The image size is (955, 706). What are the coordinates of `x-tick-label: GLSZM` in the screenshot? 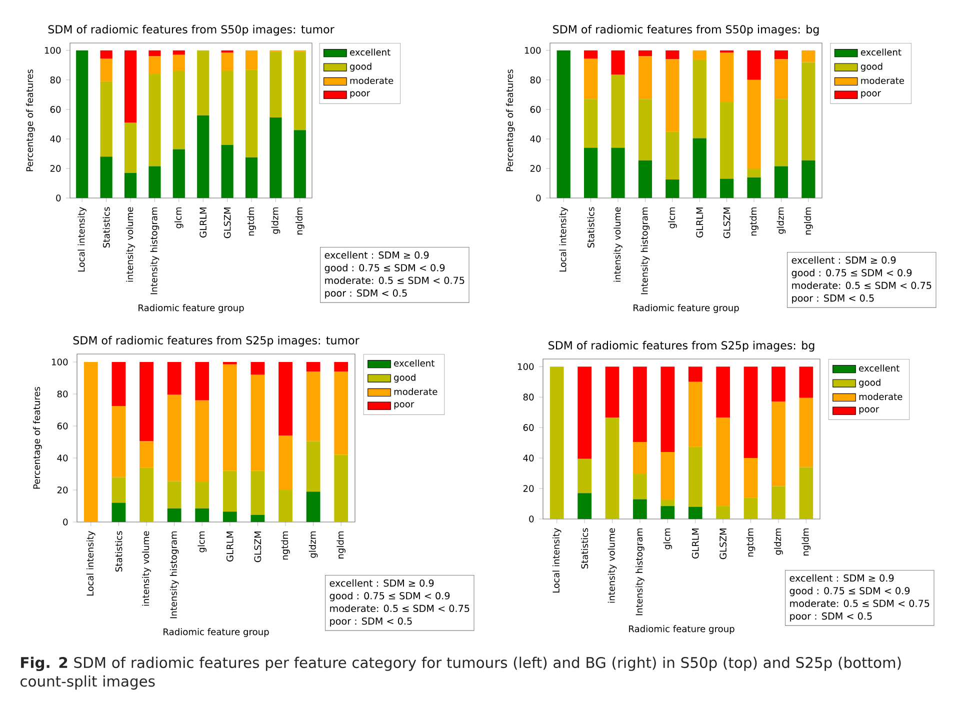 It's located at (726, 223).